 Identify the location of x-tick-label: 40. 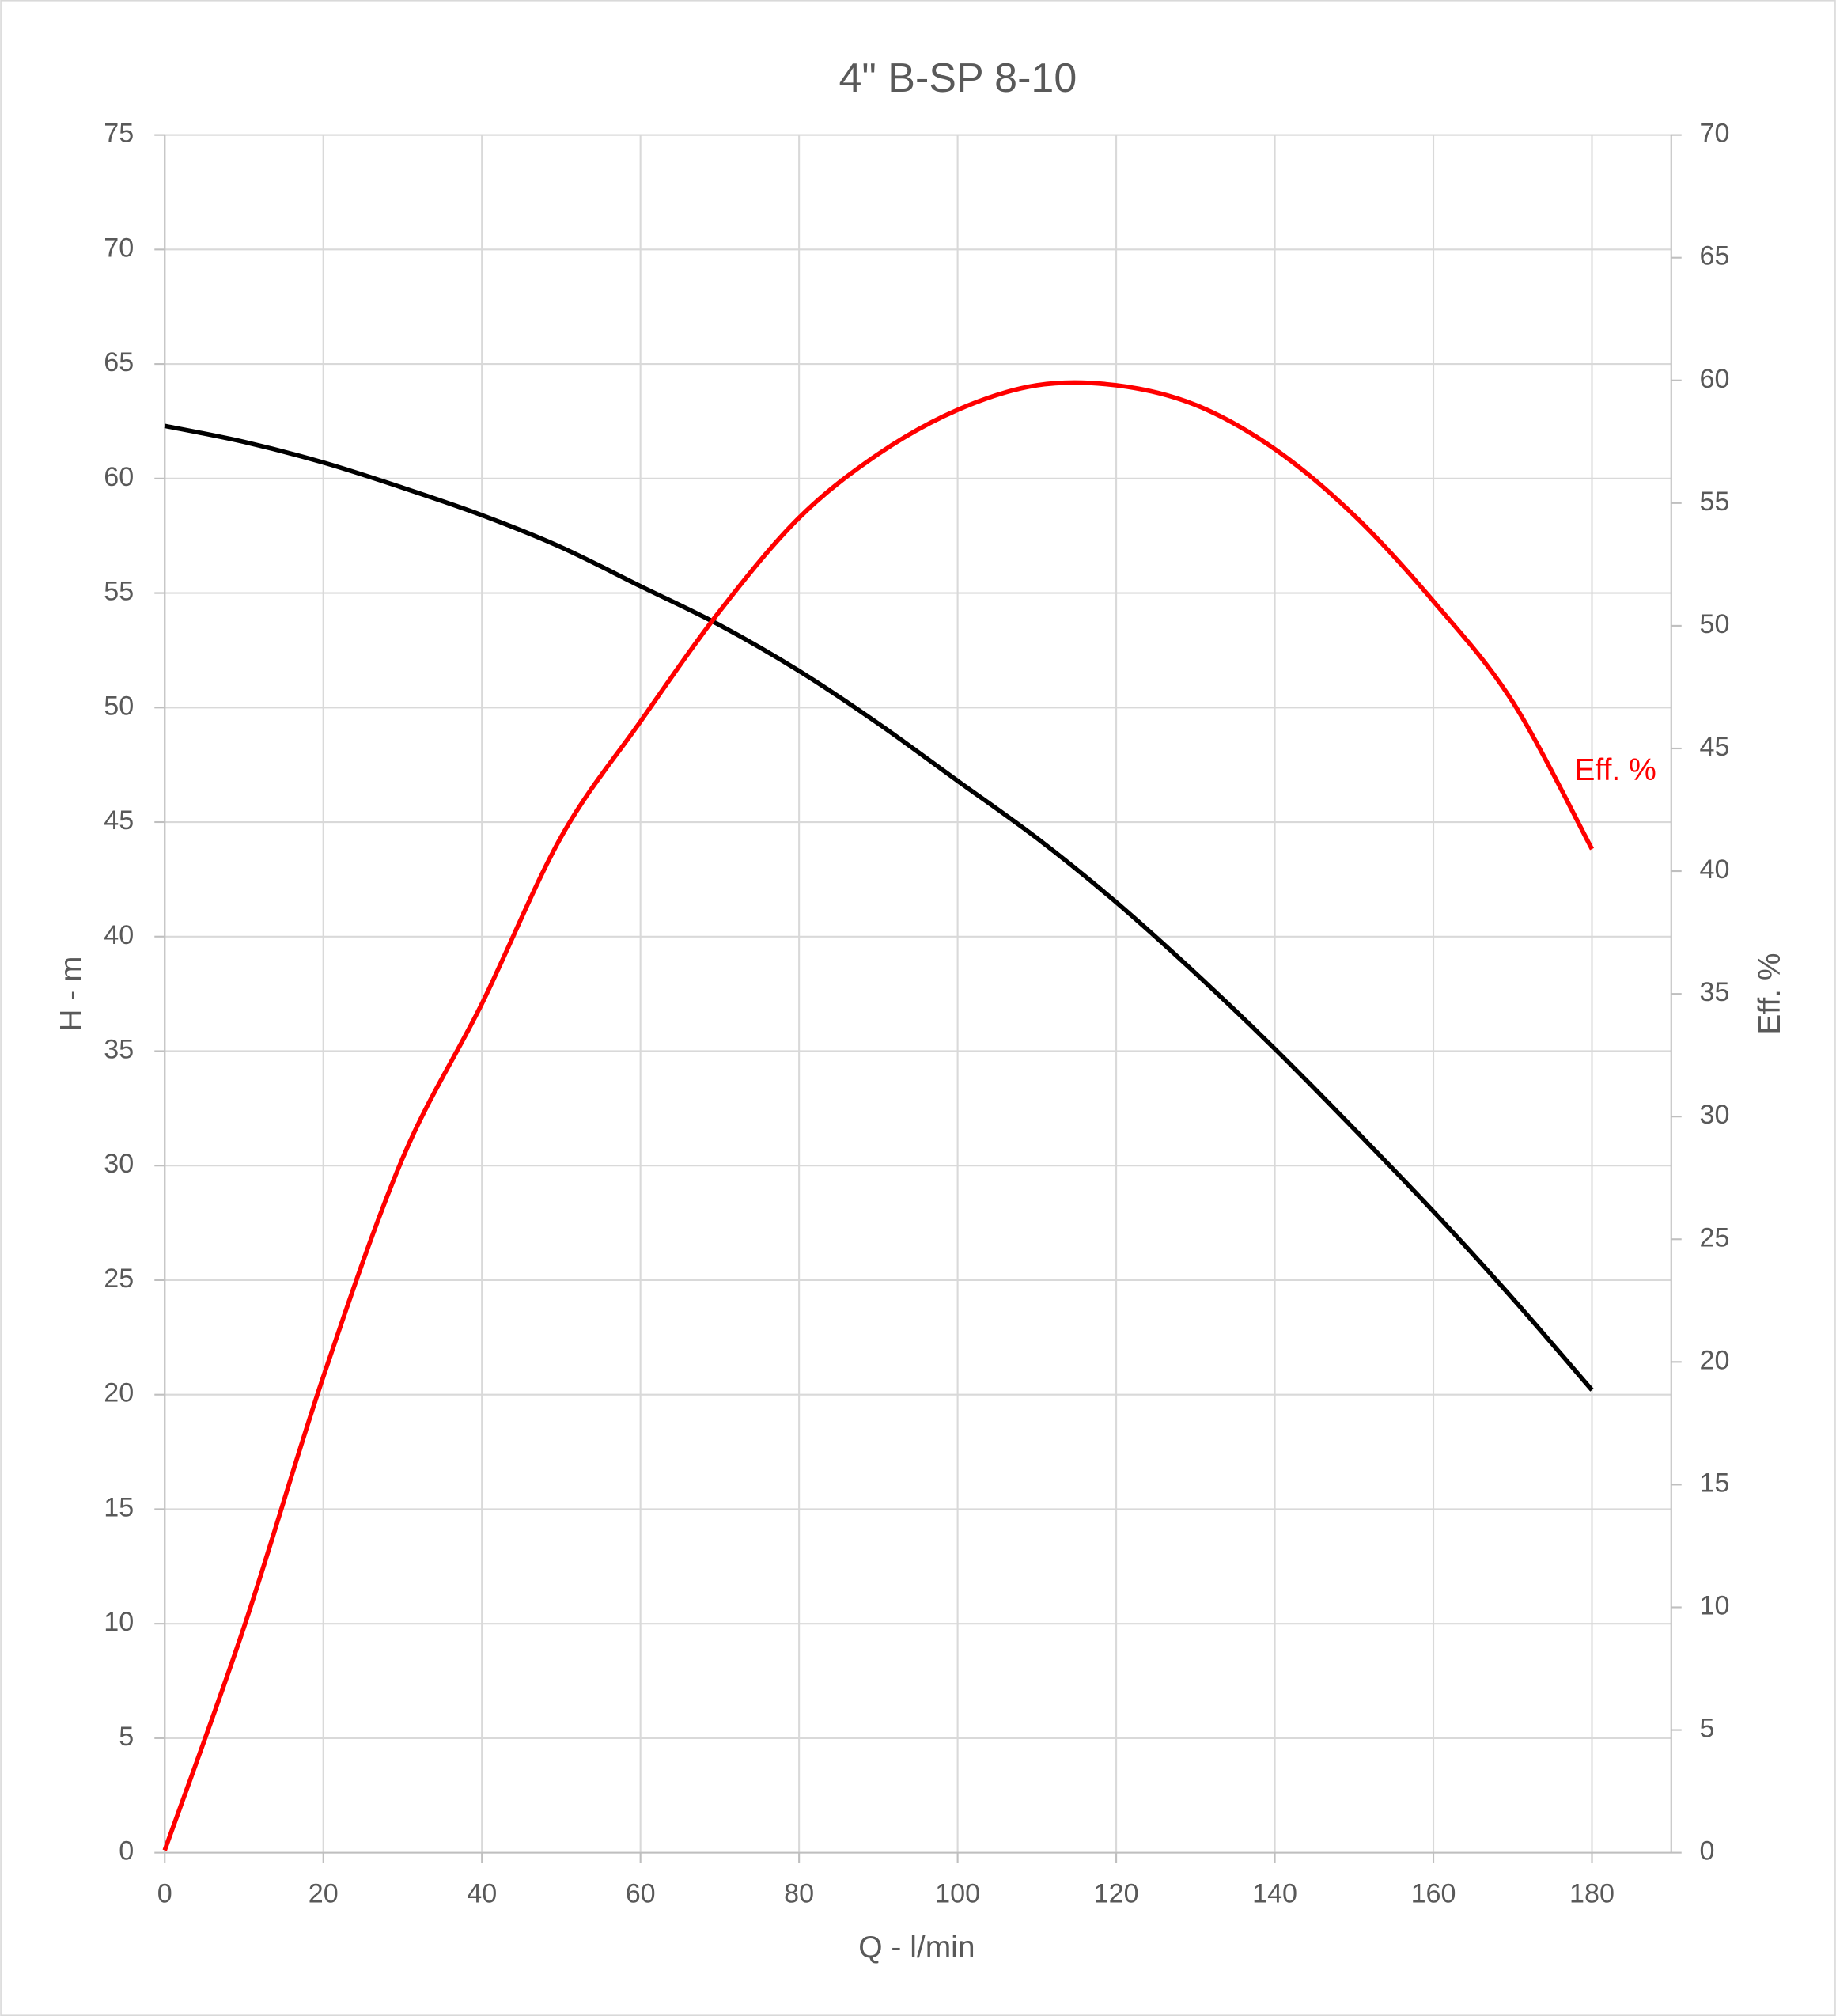
(482, 1893).